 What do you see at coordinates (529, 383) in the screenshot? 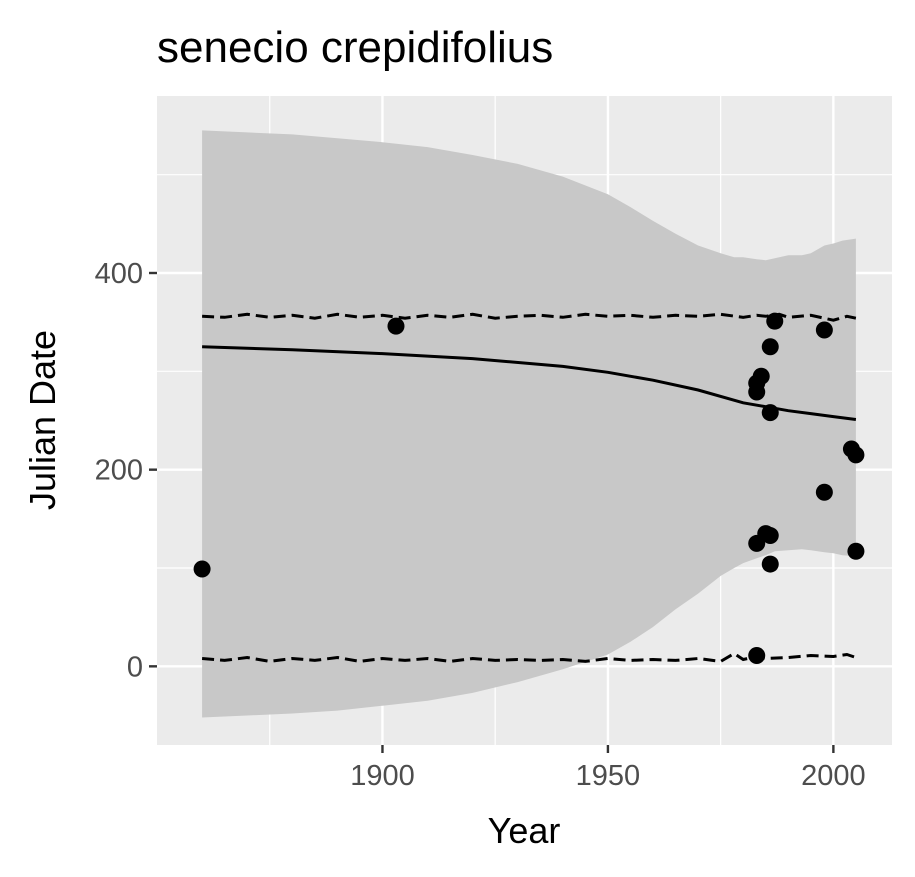
I see `fitted-trend-line` at bounding box center [529, 383].